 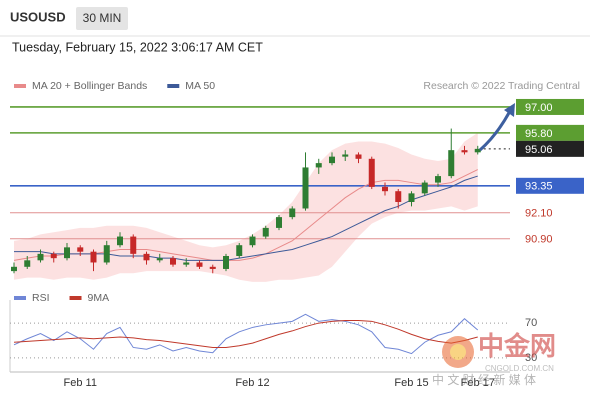 What do you see at coordinates (539, 108) in the screenshot?
I see `level-label: 97.00` at bounding box center [539, 108].